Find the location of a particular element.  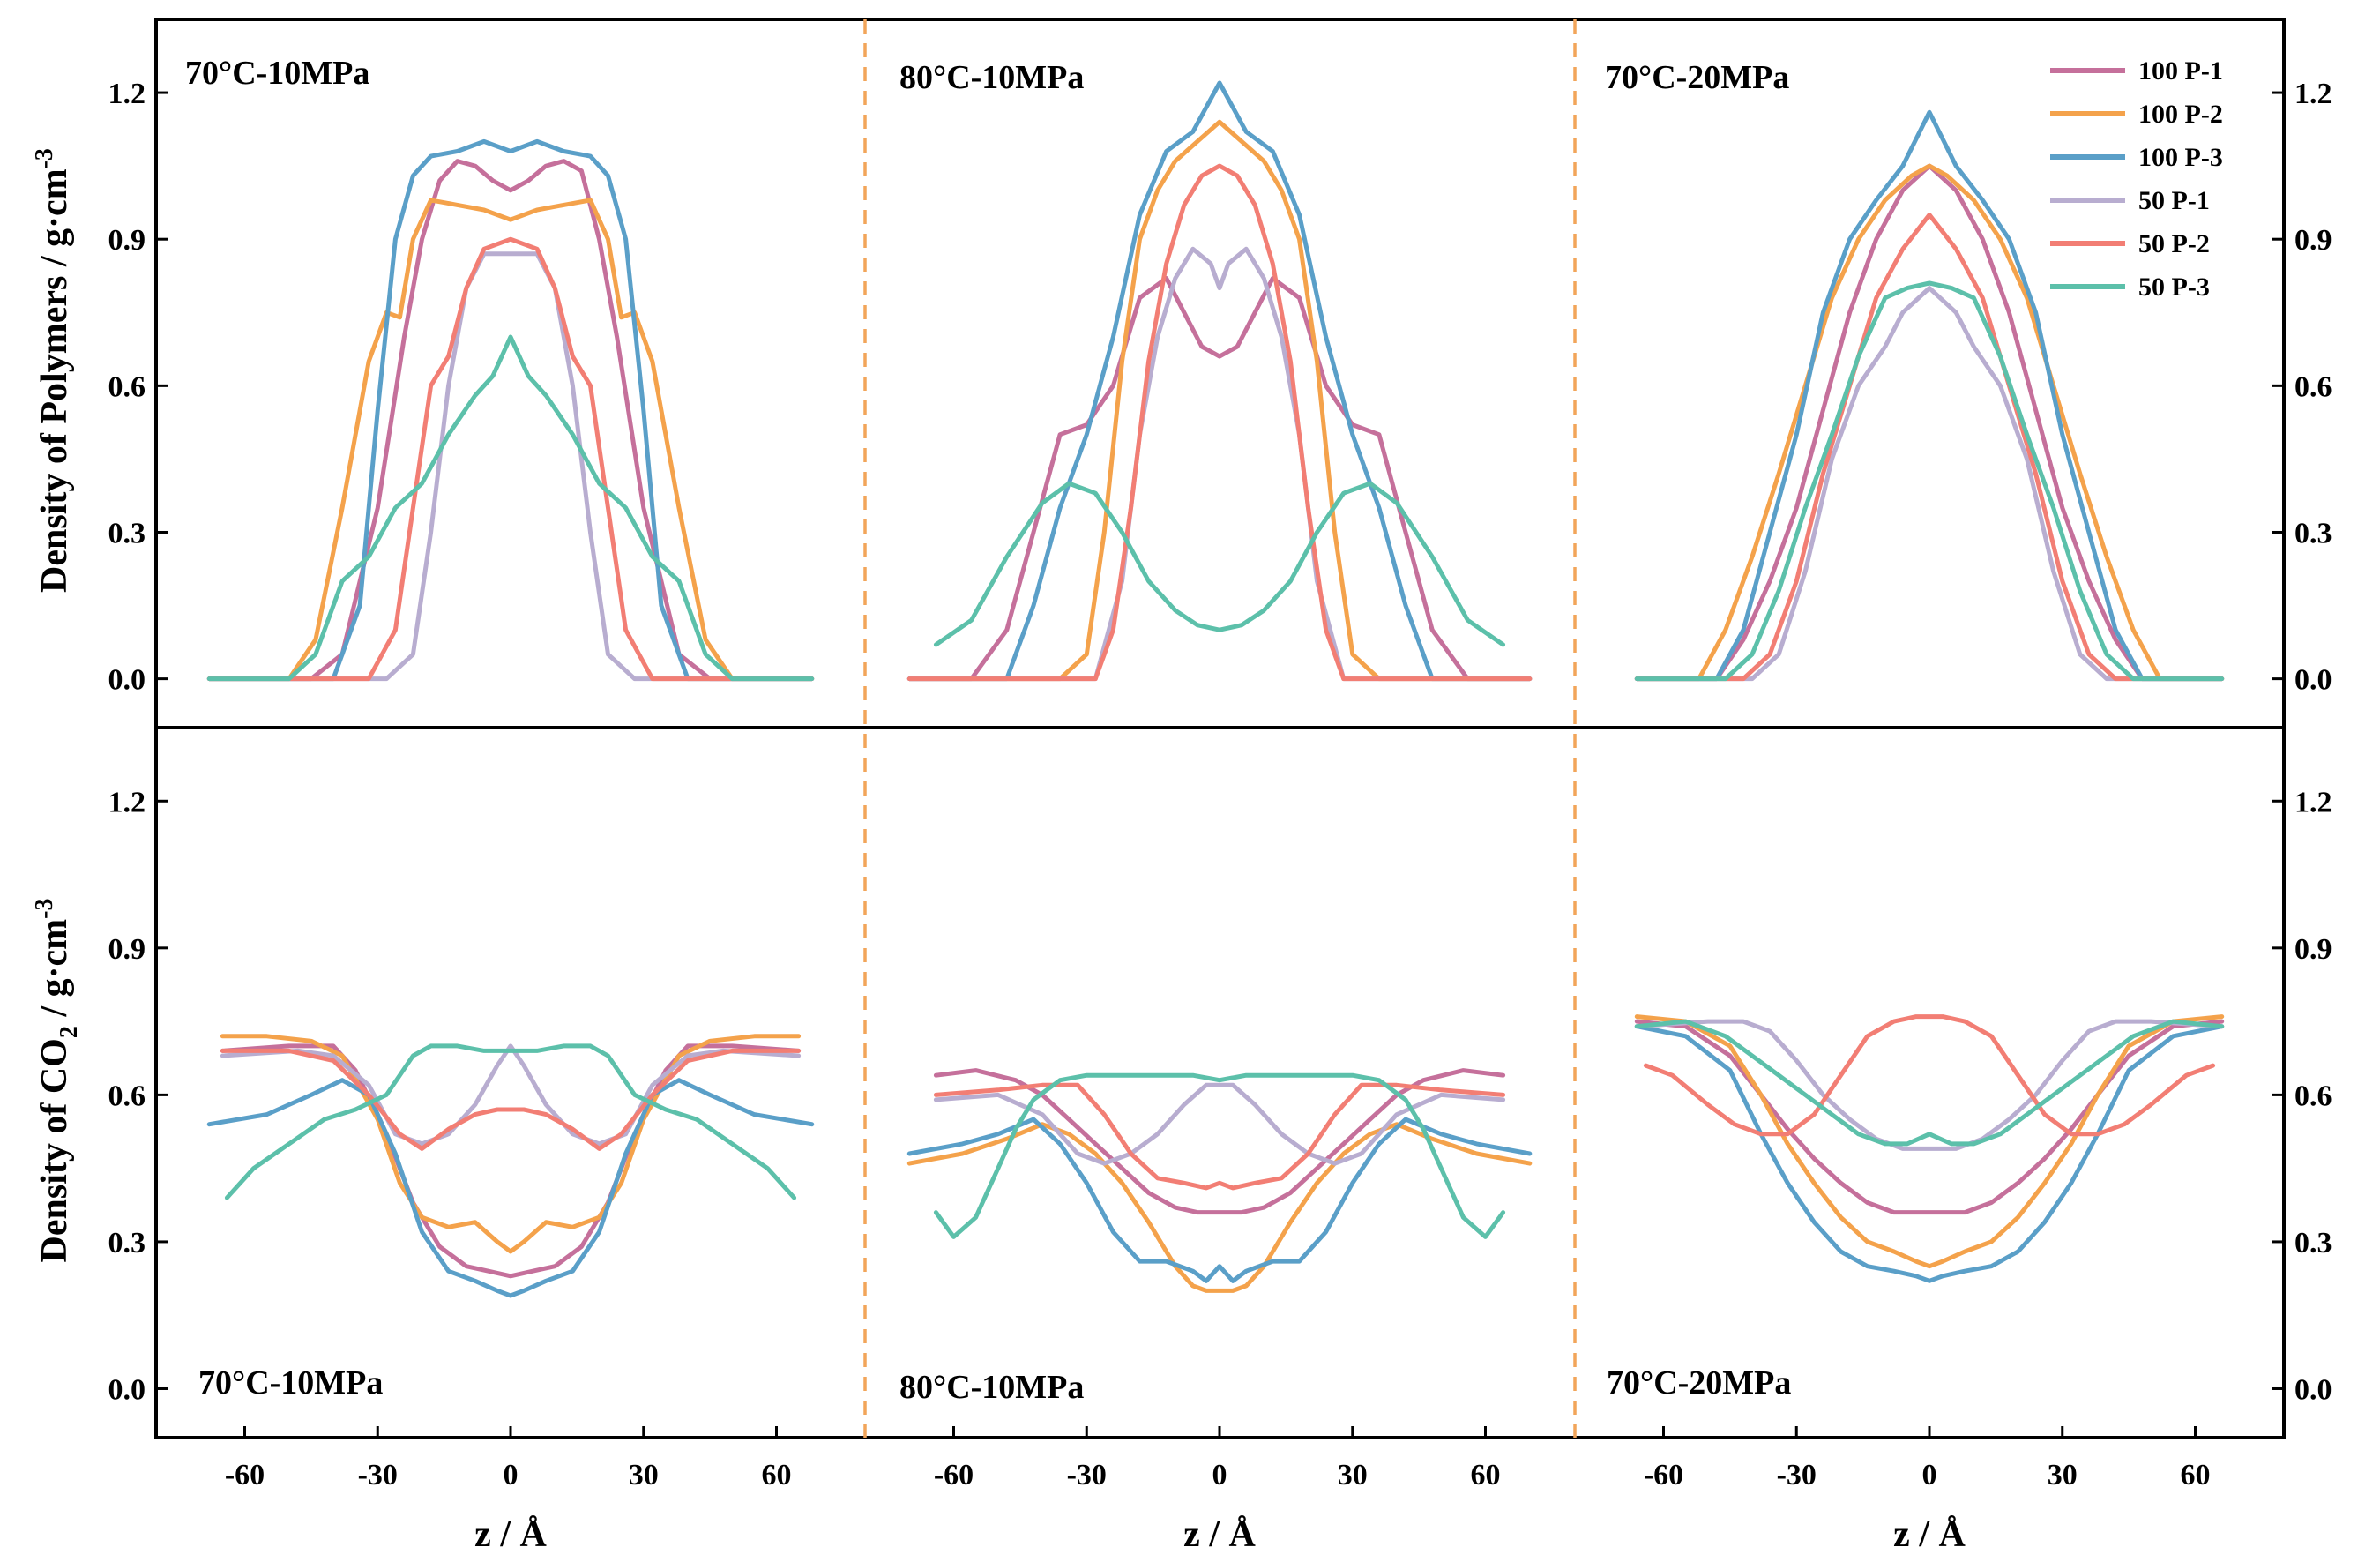

legend-item: 100 P-3 is located at coordinates (2136, 157).